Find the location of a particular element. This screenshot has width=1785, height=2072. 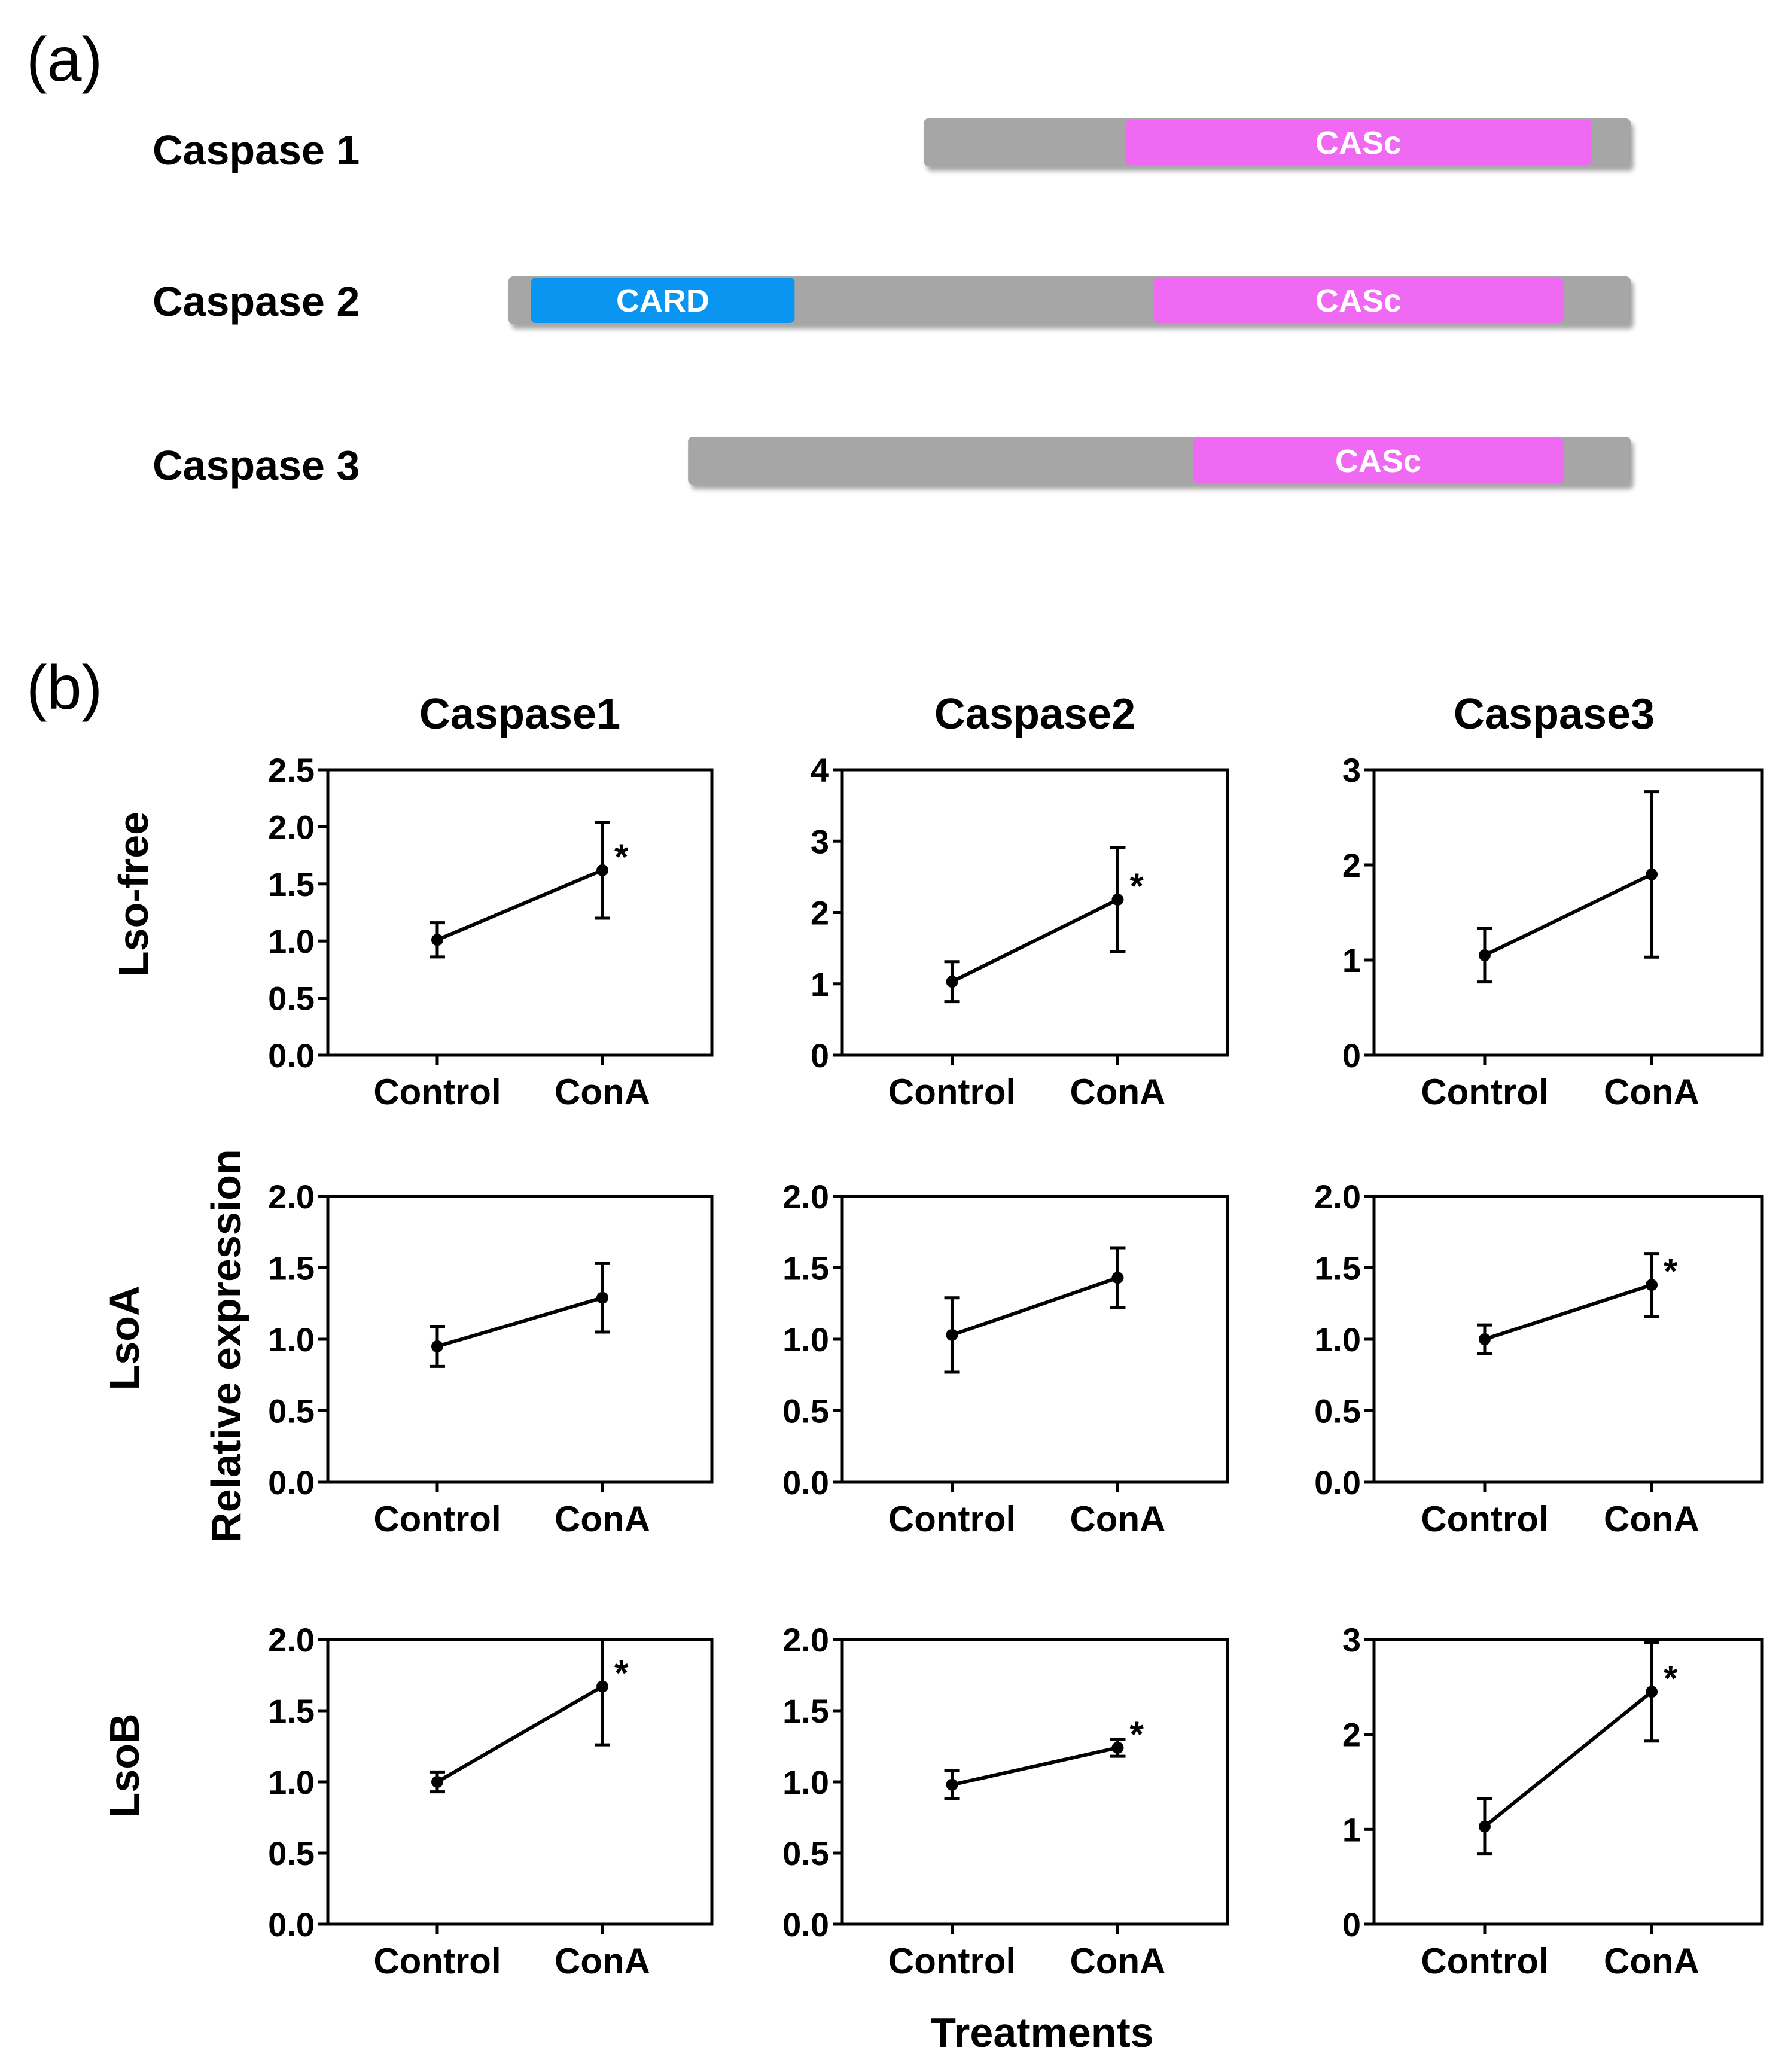

column-title-caspase2: Caspase2 is located at coordinates (1034, 714).